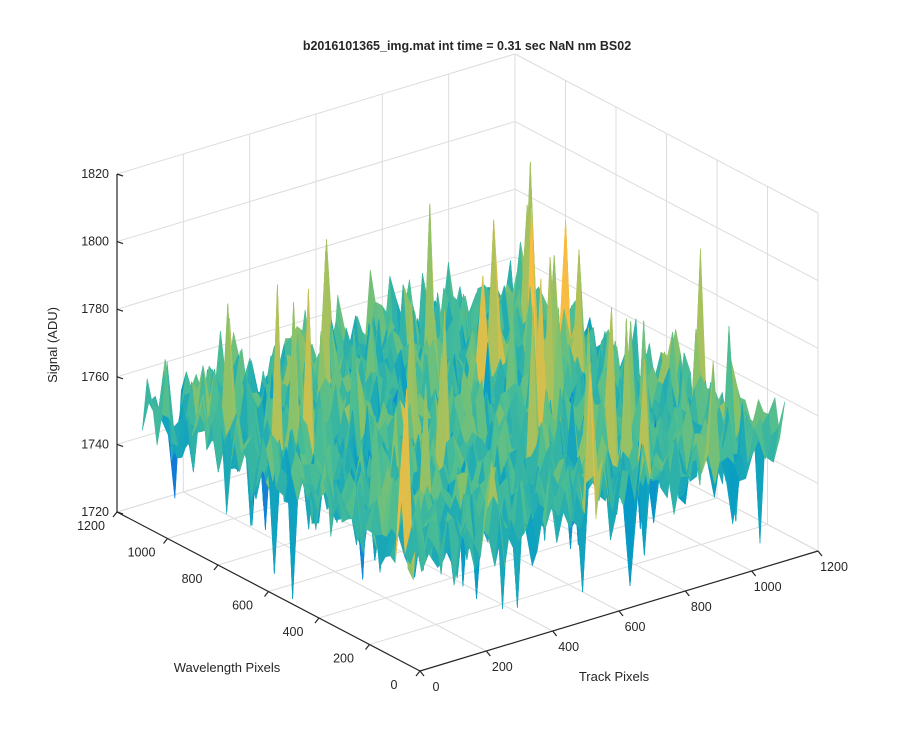 This screenshot has height=750, width=900. I want to click on y-tick-label: 400, so click(293, 632).